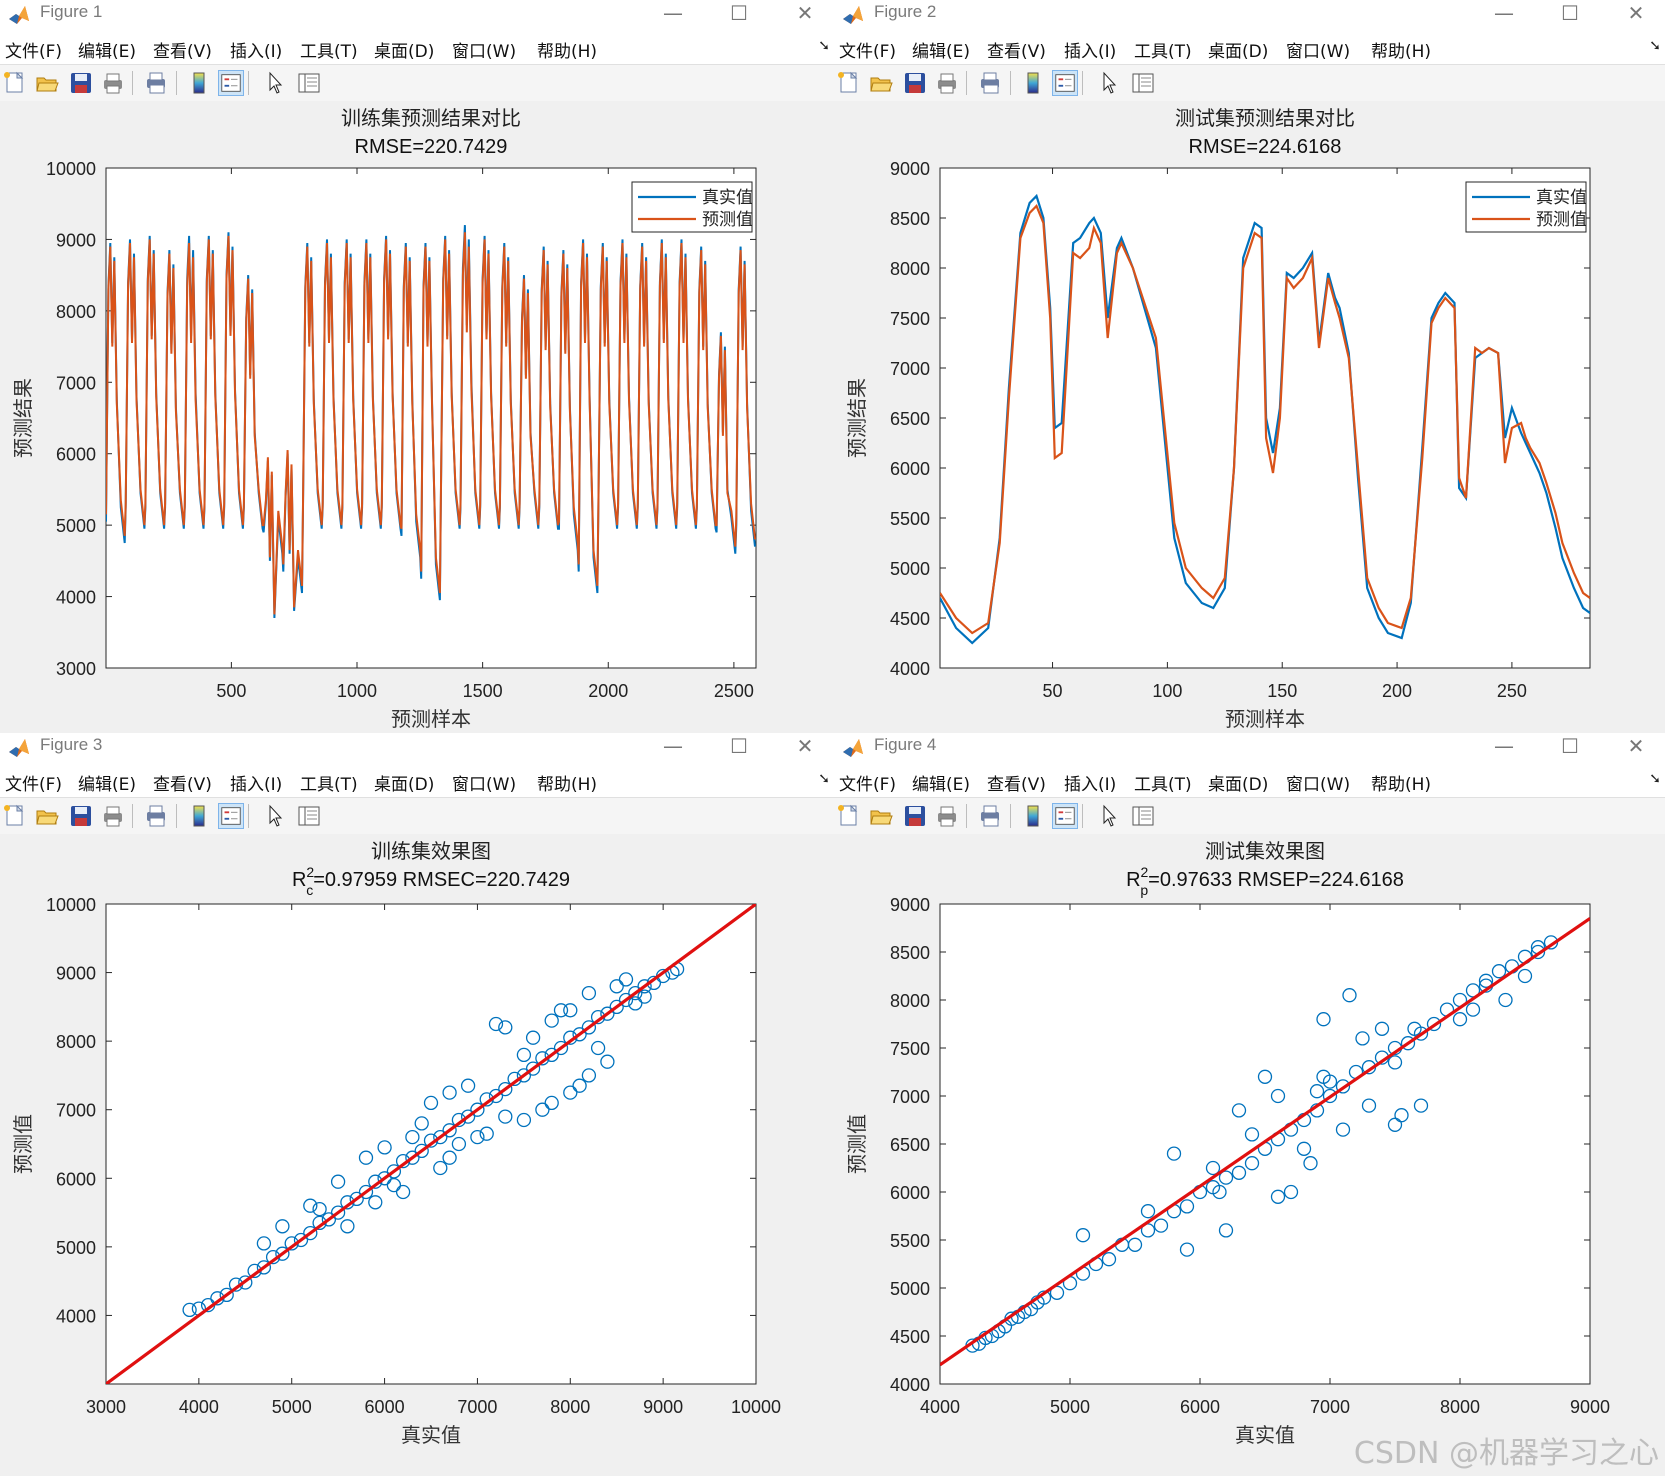  What do you see at coordinates (1590, 1407) in the screenshot?
I see `x-tick-label: 9000` at bounding box center [1590, 1407].